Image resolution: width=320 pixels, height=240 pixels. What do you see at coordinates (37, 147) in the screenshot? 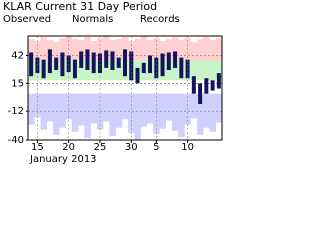
I see `x-tick-label: 15` at bounding box center [37, 147].